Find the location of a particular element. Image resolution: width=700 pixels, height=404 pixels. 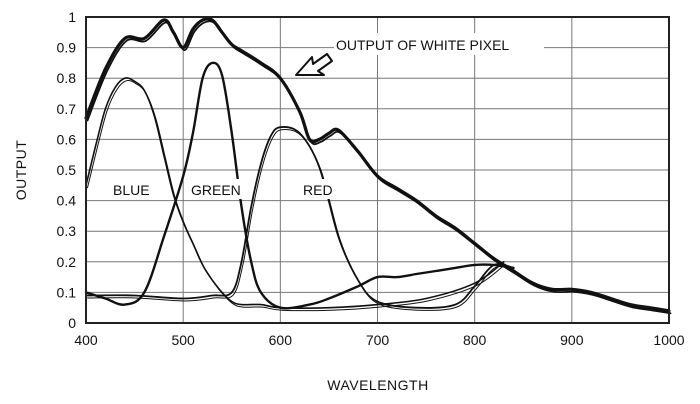

blue-label-group: BLUE is located at coordinates (134, 189).